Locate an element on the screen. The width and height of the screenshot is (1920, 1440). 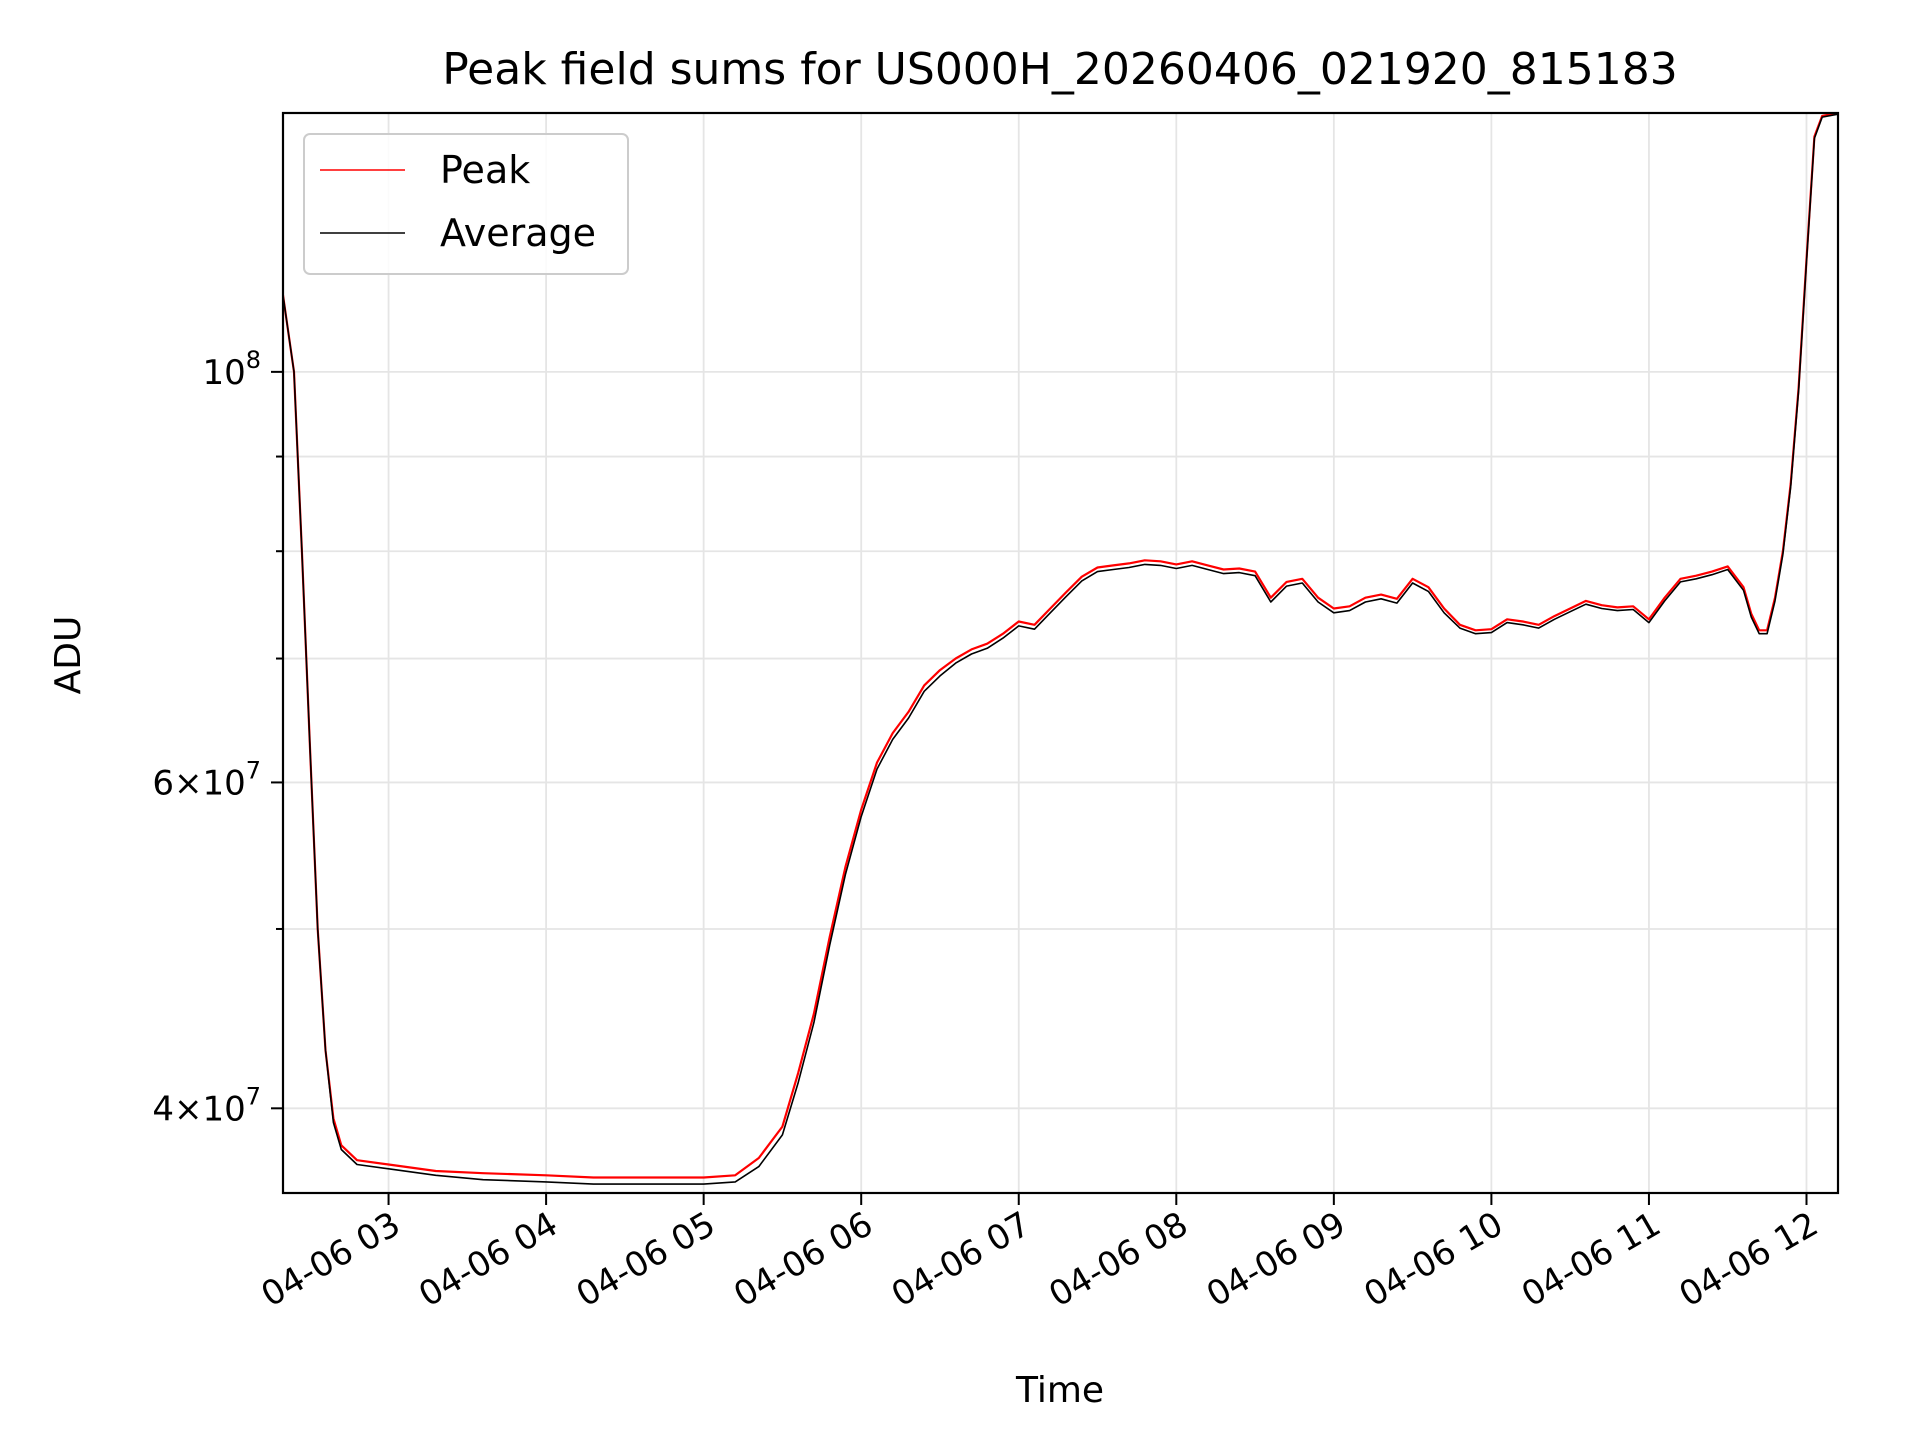
legend: Peak Average is located at coordinates (466, 204).